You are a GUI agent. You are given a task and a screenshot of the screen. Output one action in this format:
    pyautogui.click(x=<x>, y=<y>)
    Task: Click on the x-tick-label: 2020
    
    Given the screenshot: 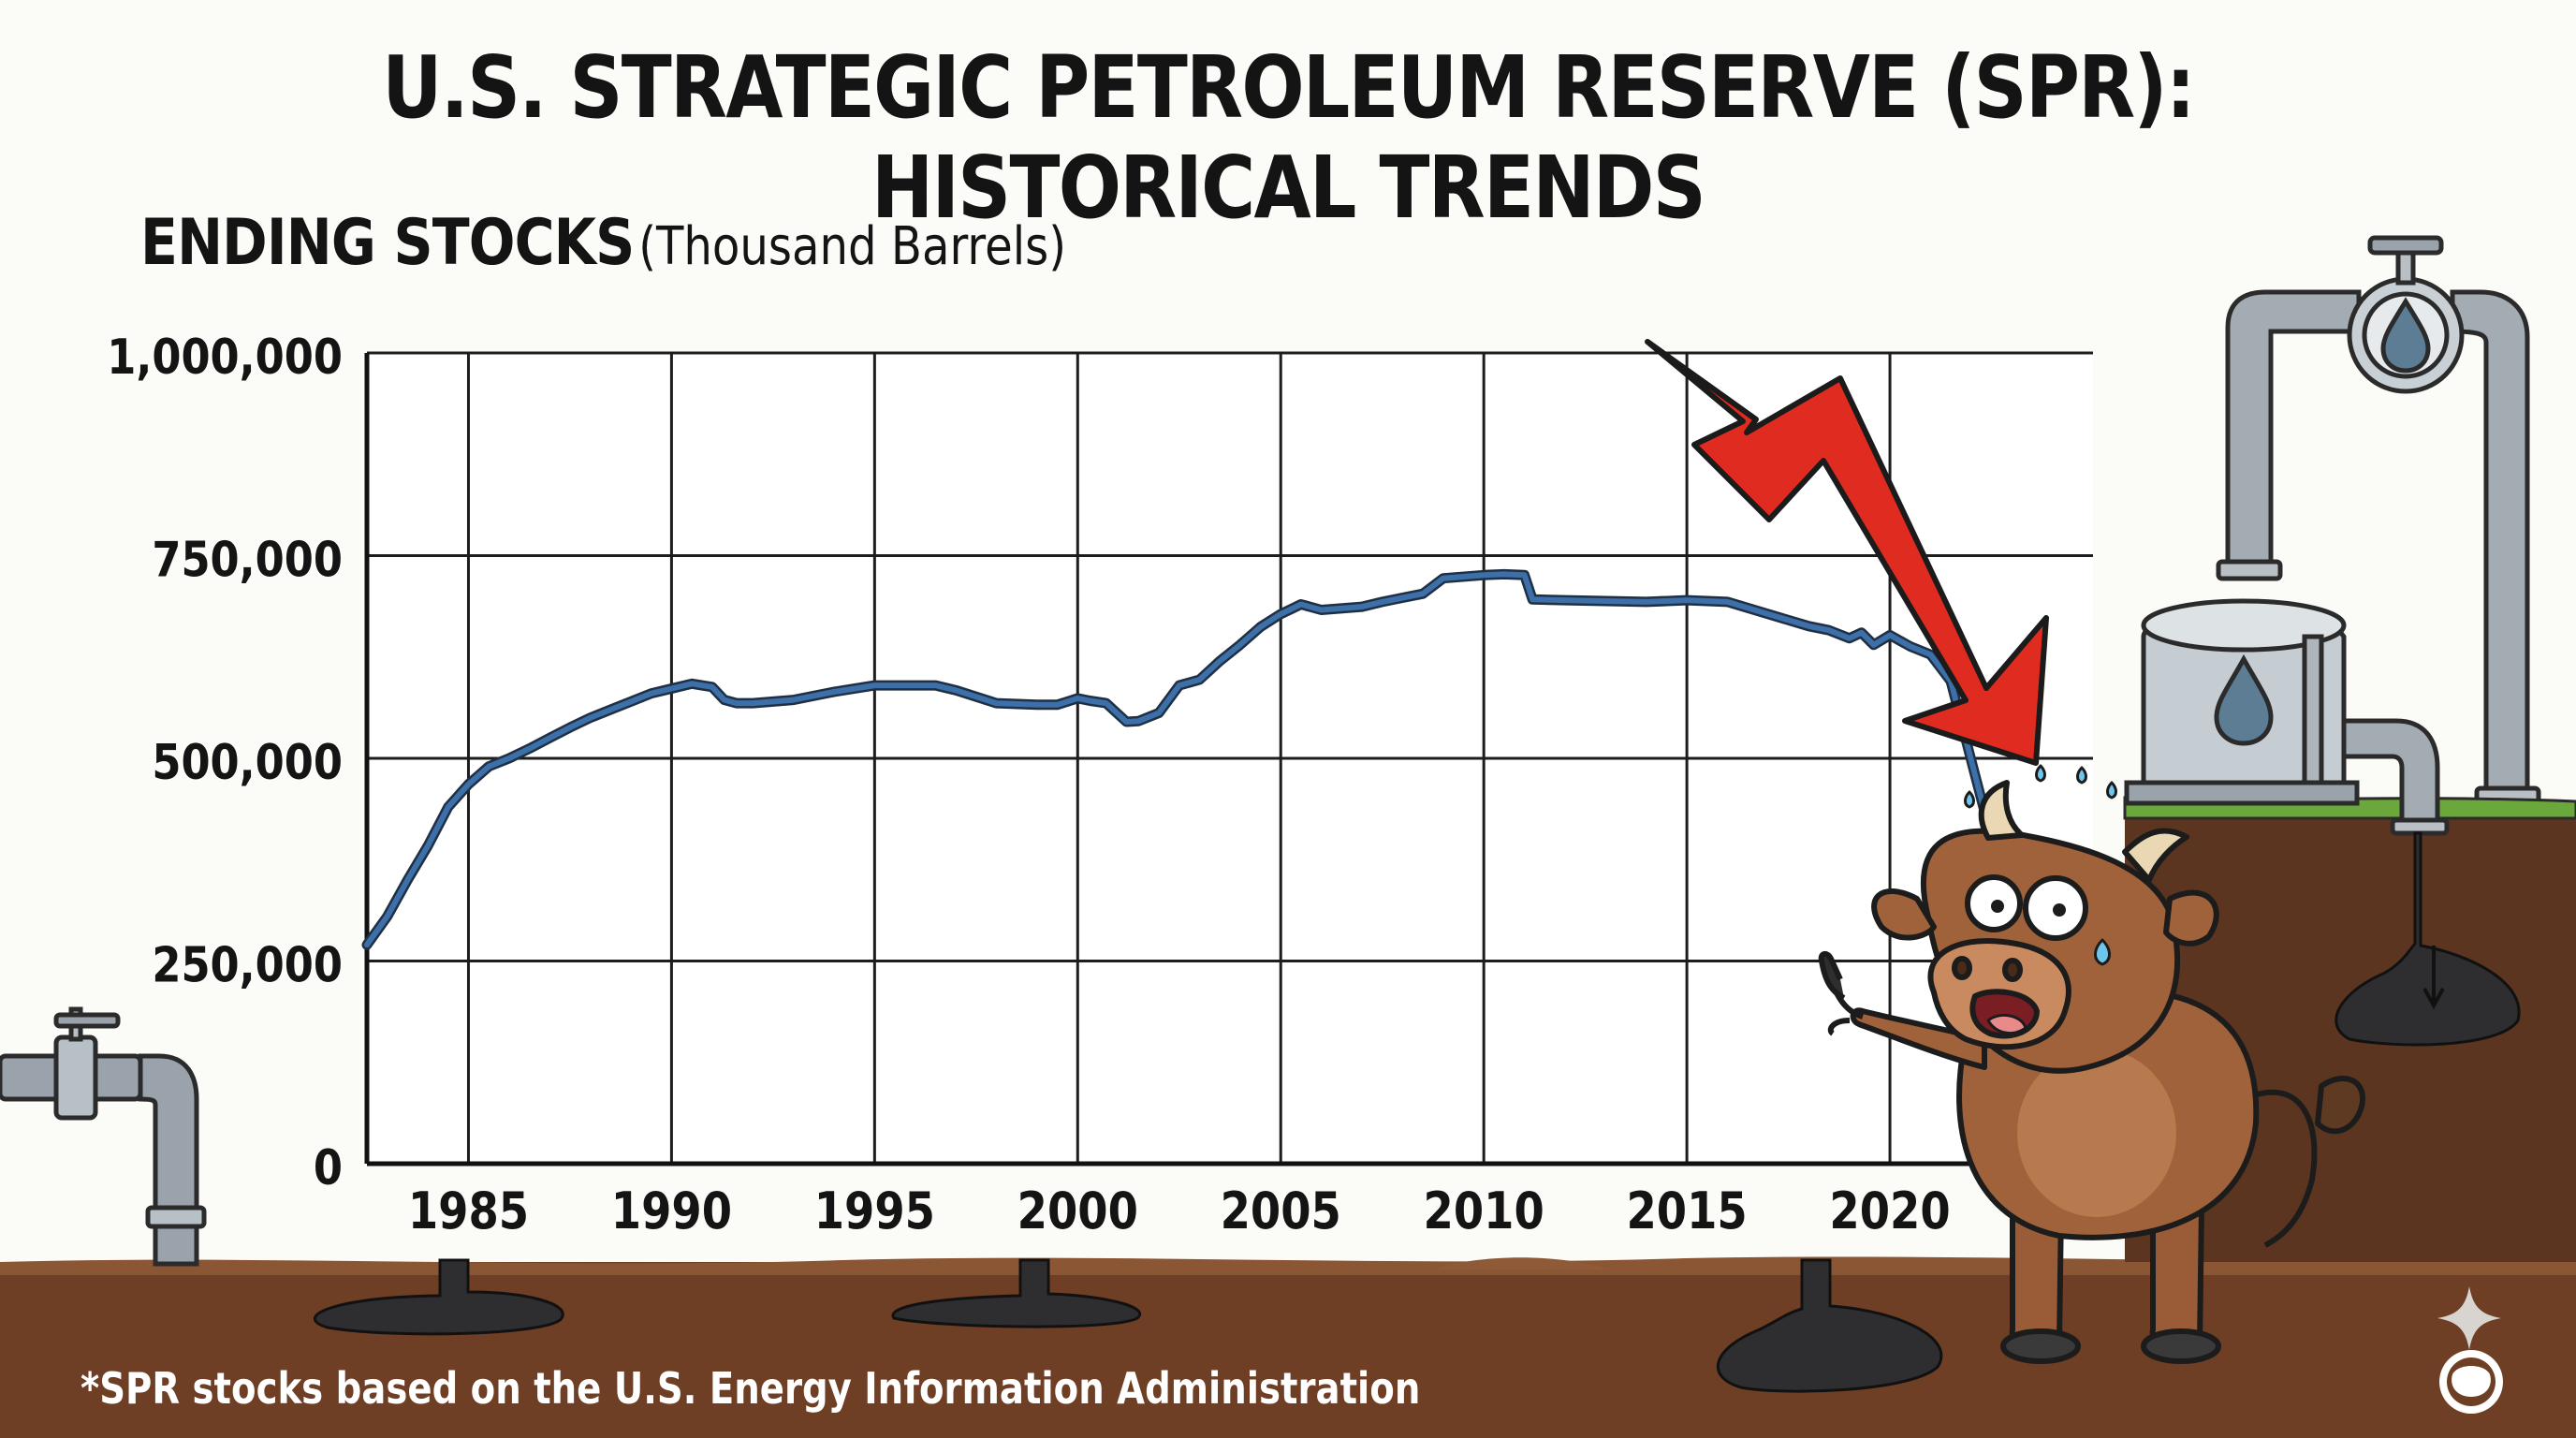 What is the action you would take?
    pyautogui.click(x=1889, y=1210)
    